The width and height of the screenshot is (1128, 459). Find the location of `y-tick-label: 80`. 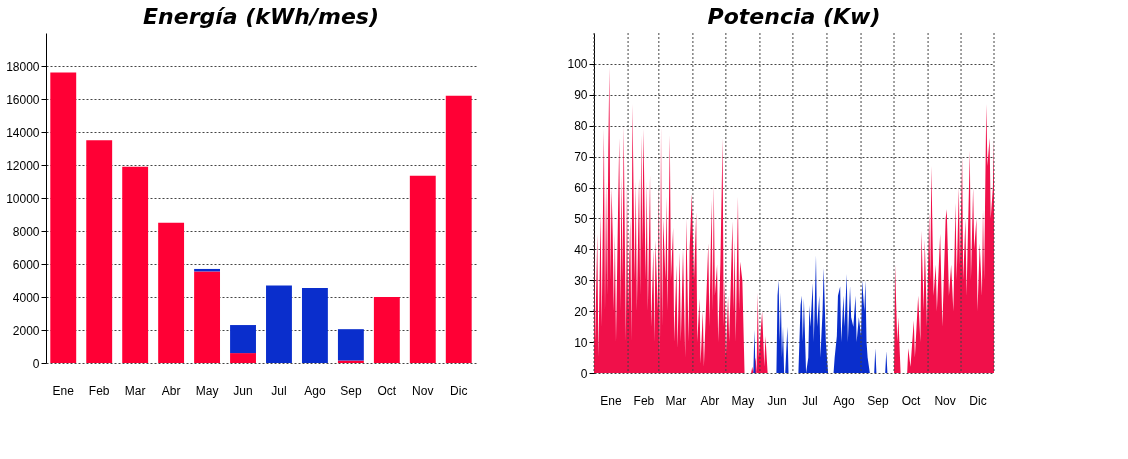

y-tick-label: 80 is located at coordinates (581, 126).